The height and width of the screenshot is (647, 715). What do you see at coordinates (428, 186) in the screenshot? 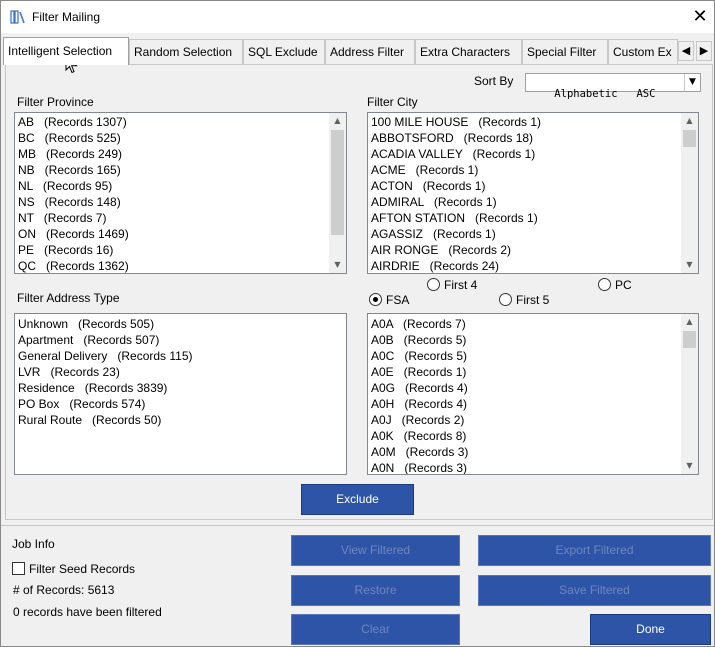
I see `list-item: ACTON (Records 1)` at bounding box center [428, 186].